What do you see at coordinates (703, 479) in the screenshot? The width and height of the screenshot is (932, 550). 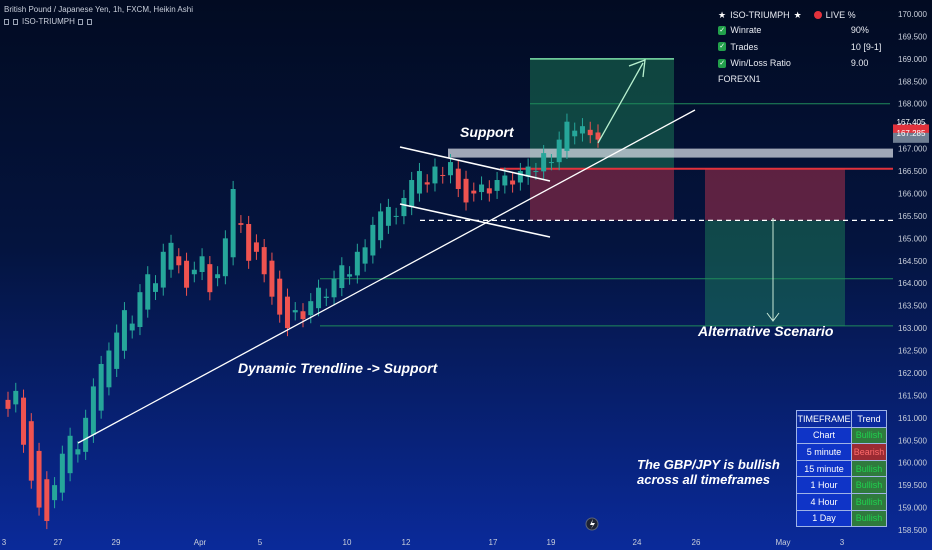 I see `summary-line: across all timeframes` at bounding box center [703, 479].